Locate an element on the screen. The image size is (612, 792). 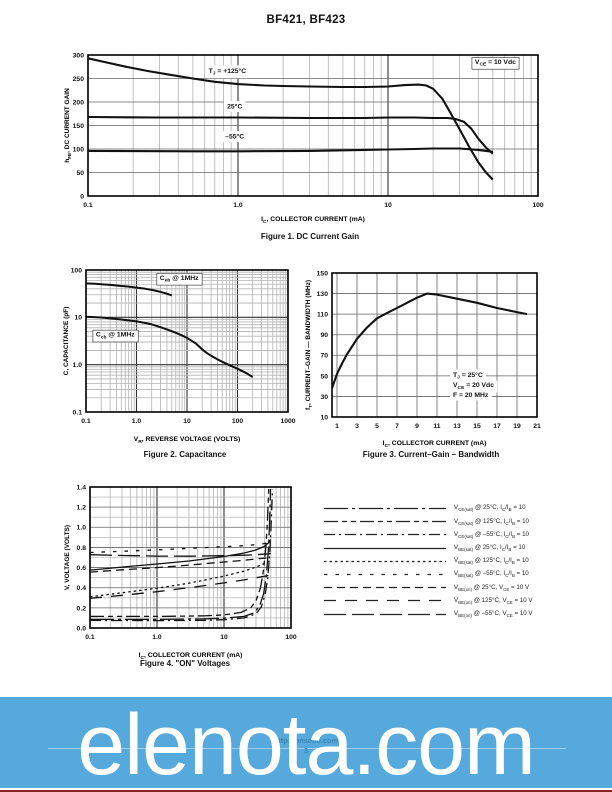
legend-row: VBE(on) @ 125°C, VCE = 10 V is located at coordinates (448, 600).